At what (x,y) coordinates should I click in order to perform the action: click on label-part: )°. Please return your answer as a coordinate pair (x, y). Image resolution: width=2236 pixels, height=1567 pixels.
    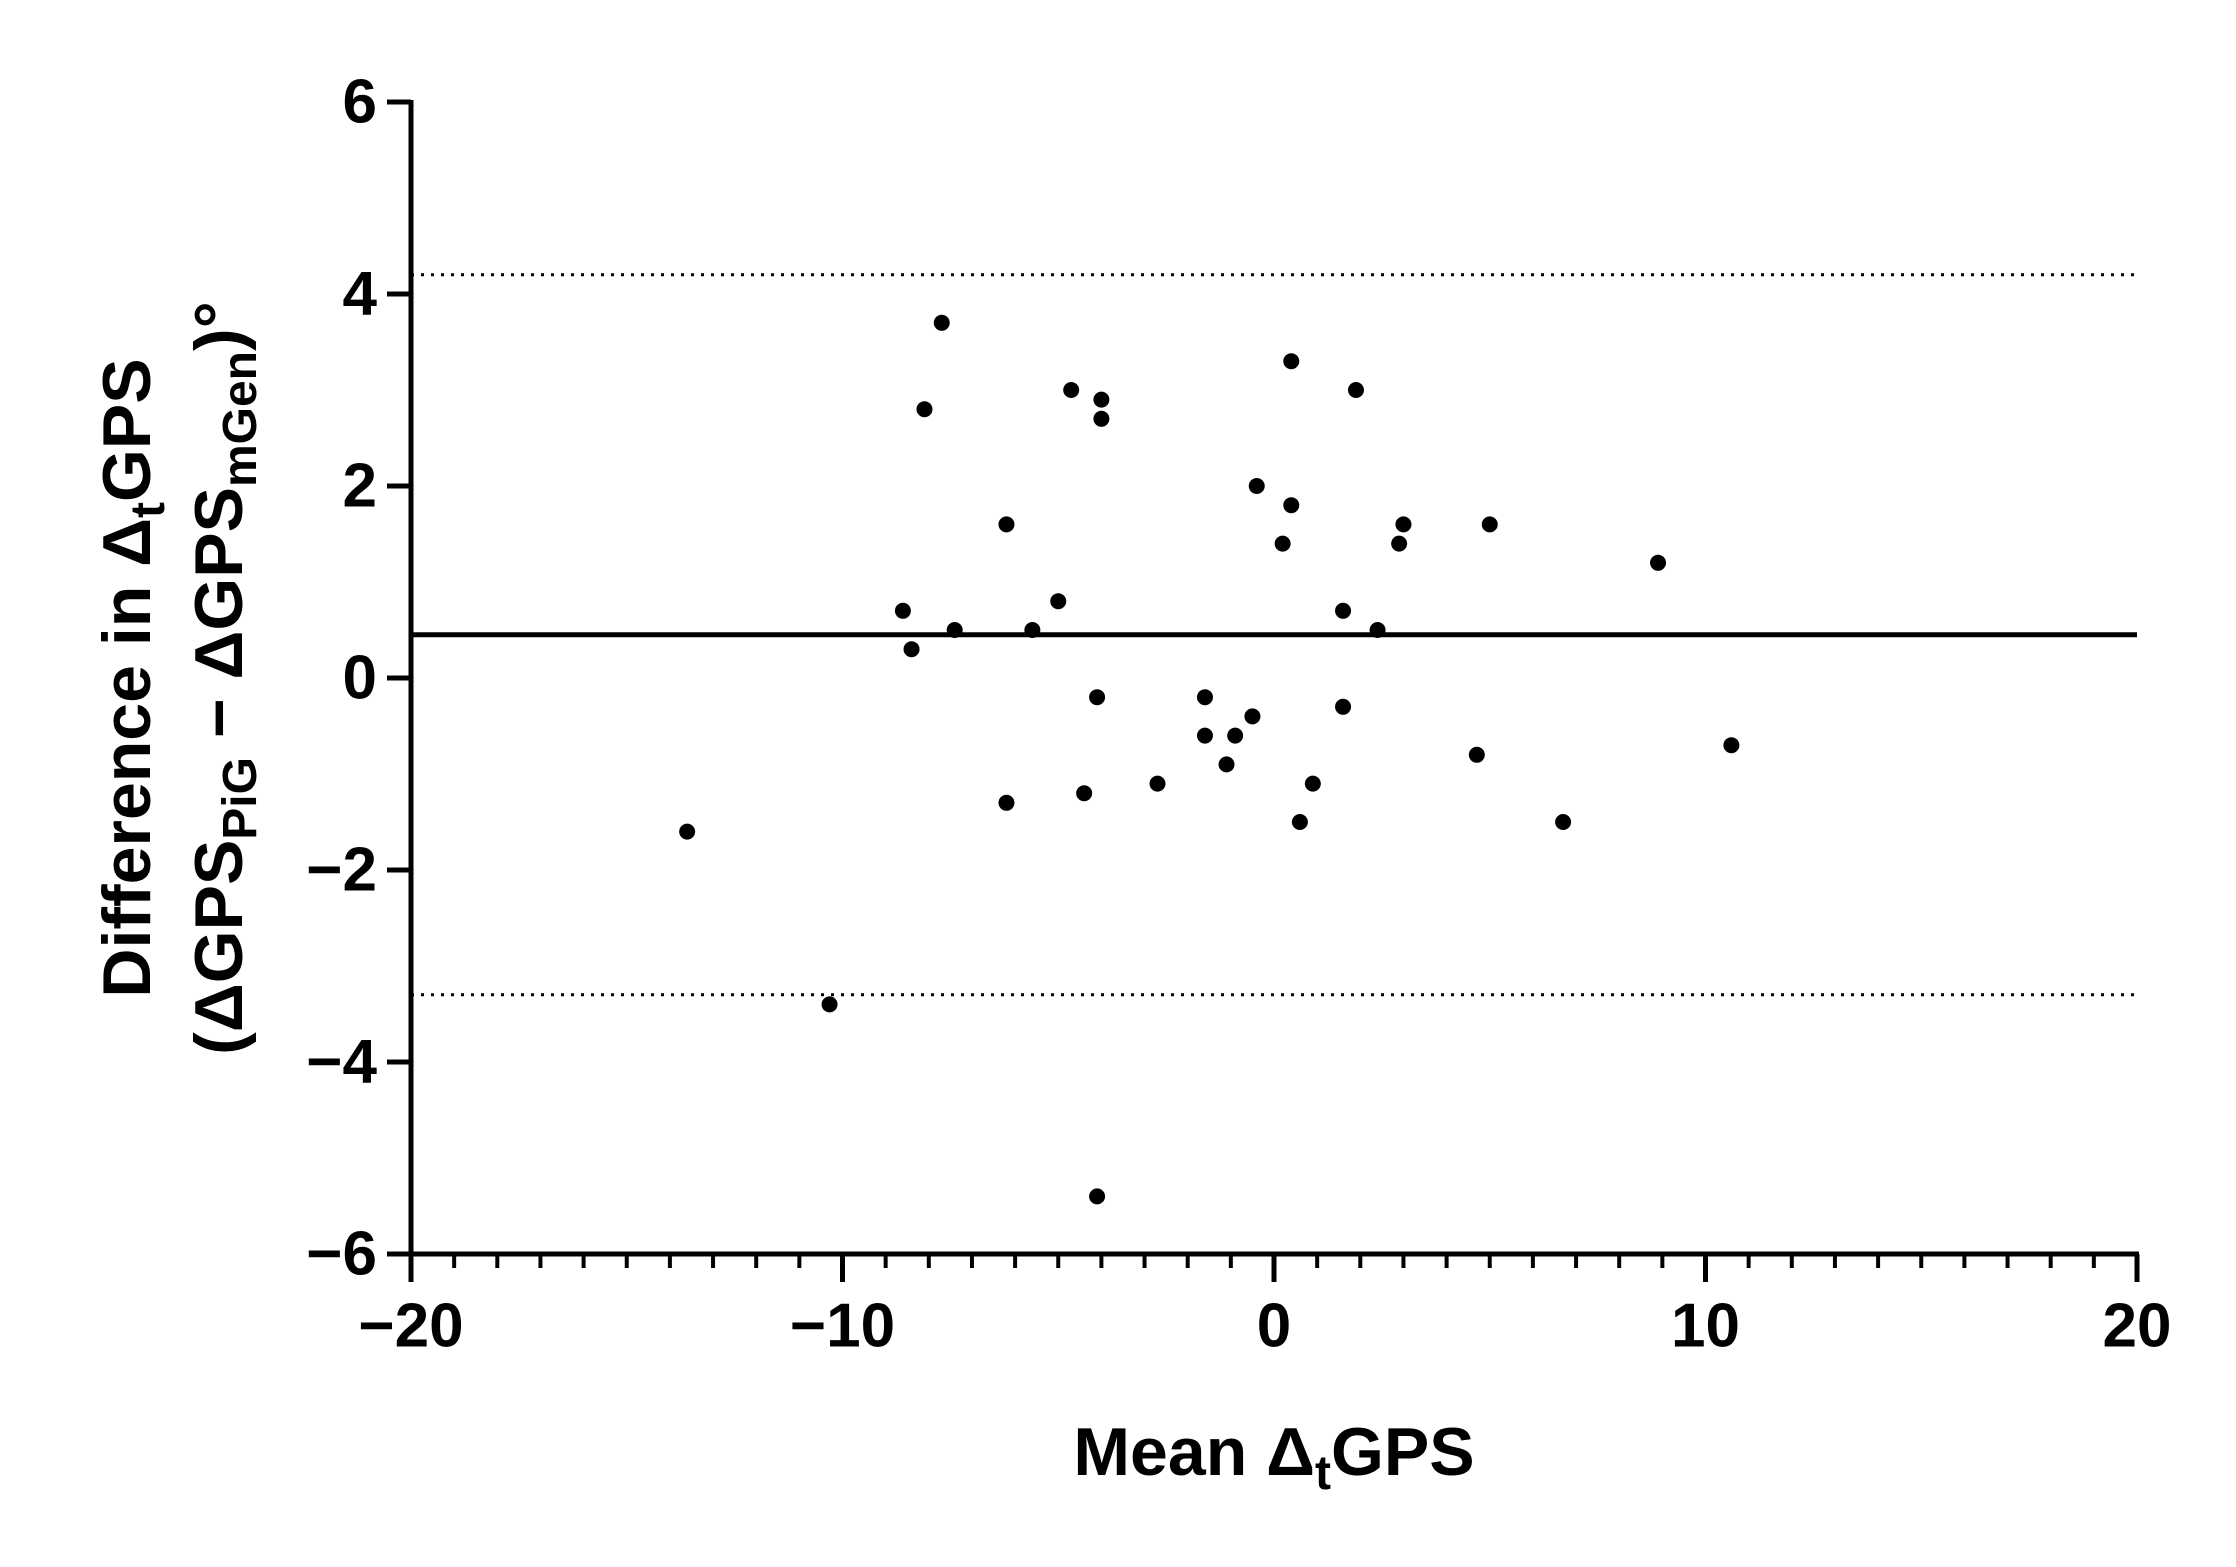
    Looking at the image, I should click on (219, 326).